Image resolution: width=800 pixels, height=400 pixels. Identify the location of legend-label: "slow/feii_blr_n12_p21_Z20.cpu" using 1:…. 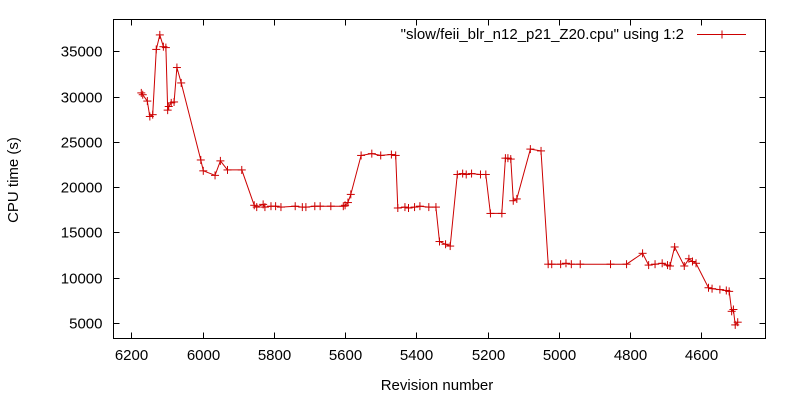
(542, 34).